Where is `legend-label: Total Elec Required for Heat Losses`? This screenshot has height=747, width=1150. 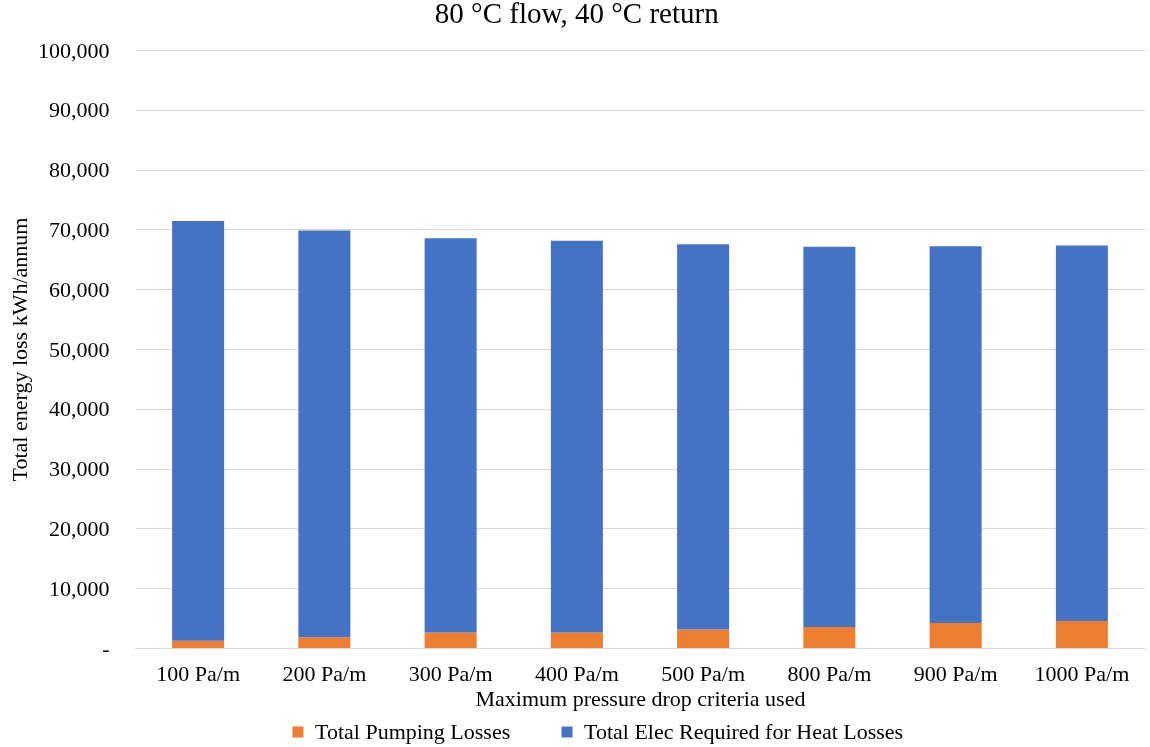 legend-label: Total Elec Required for Heat Losses is located at coordinates (744, 731).